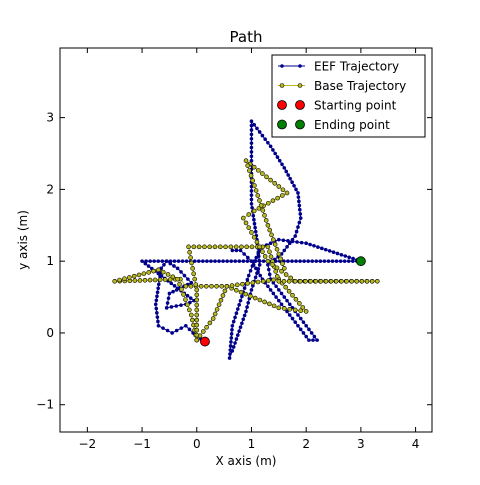  I want to click on y-tick-label: 2, so click(50, 189).